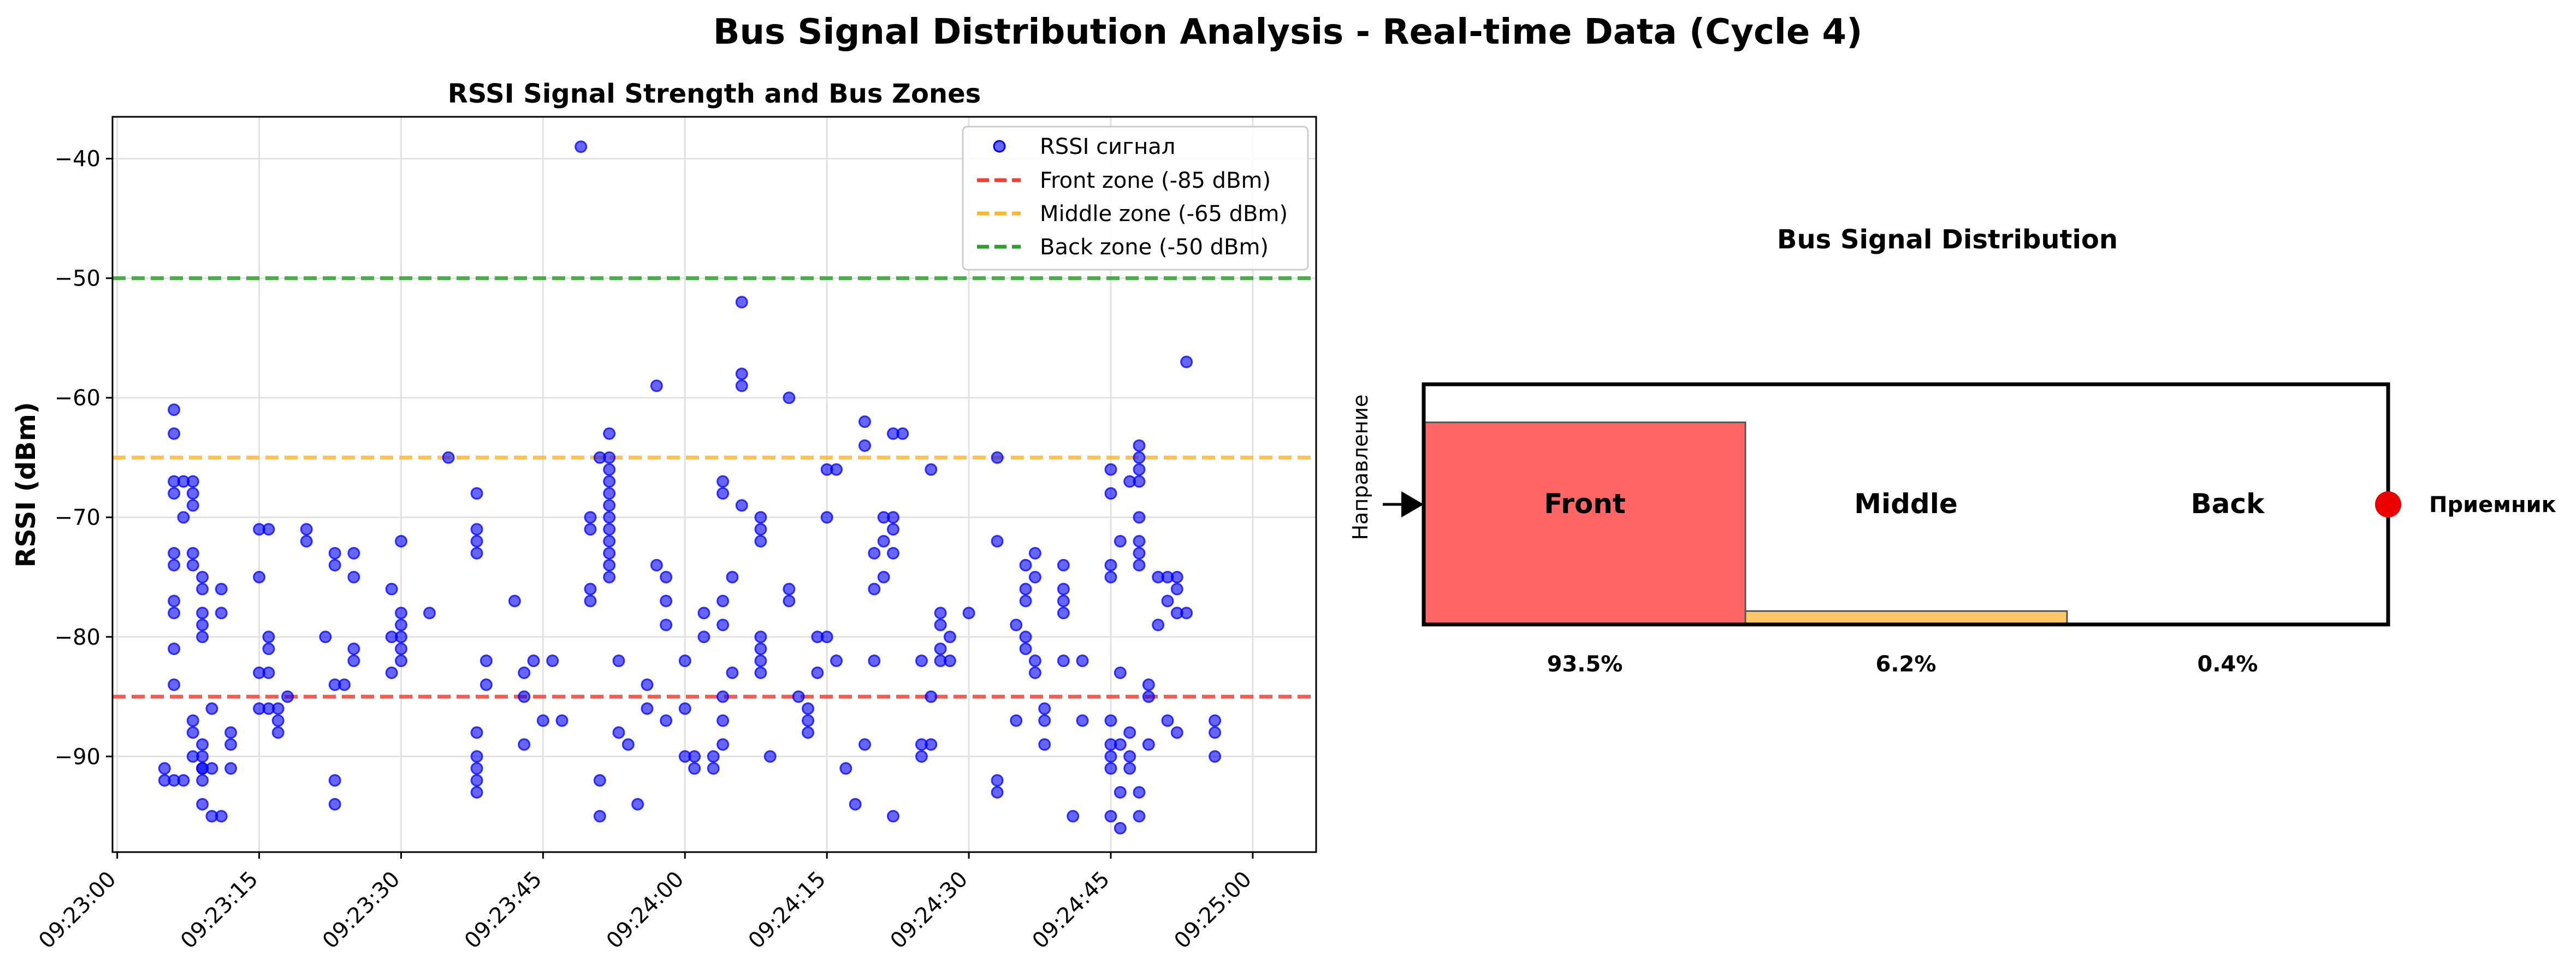  Describe the element at coordinates (77, 159) in the screenshot. I see `y-tick-label: −40` at that location.